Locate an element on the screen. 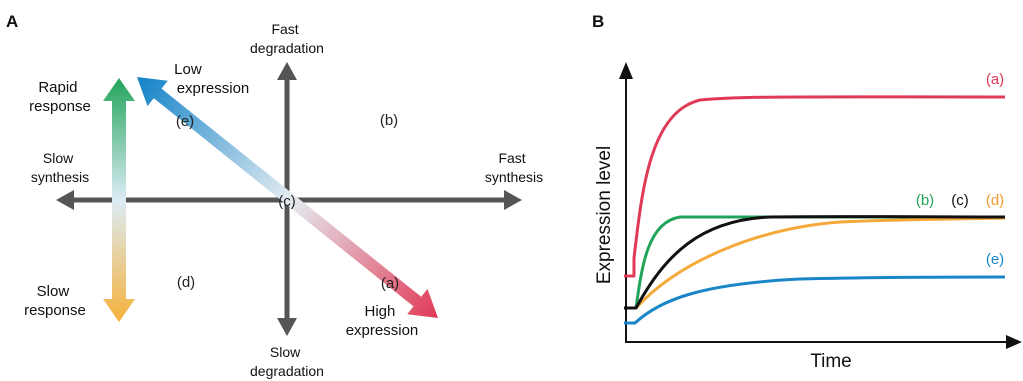 The height and width of the screenshot is (381, 1023). point-label-a: (a) is located at coordinates (390, 283).